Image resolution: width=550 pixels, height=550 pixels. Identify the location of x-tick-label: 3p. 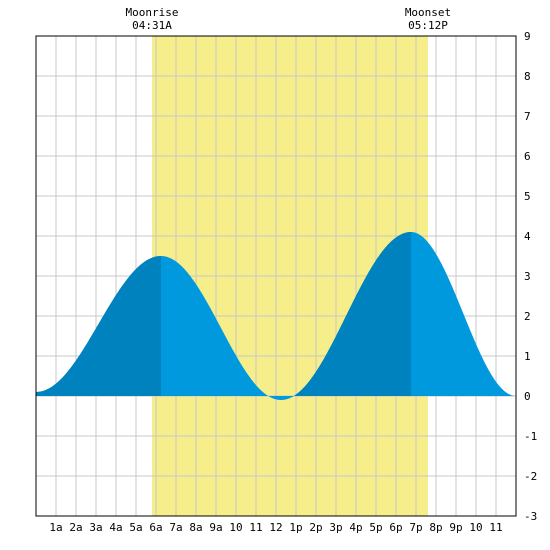
(335, 527).